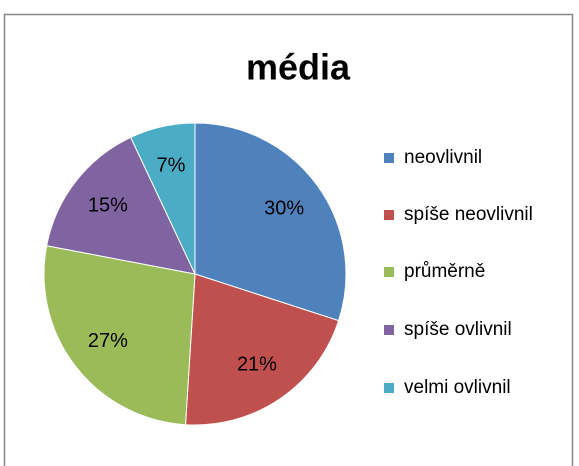  I want to click on data-label: 7%, so click(171, 166).